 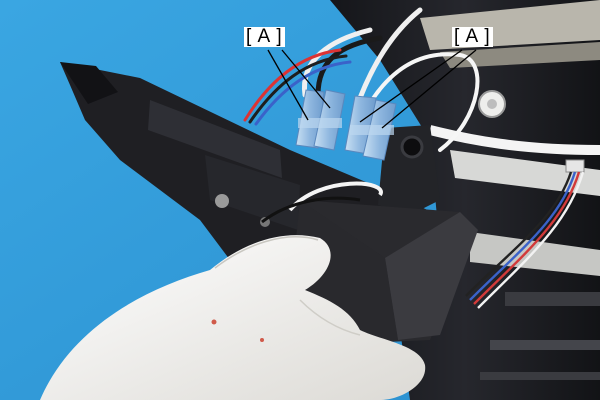 What do you see at coordinates (472, 36) in the screenshot?
I see `callout-label-a-right: [ A ]` at bounding box center [472, 36].